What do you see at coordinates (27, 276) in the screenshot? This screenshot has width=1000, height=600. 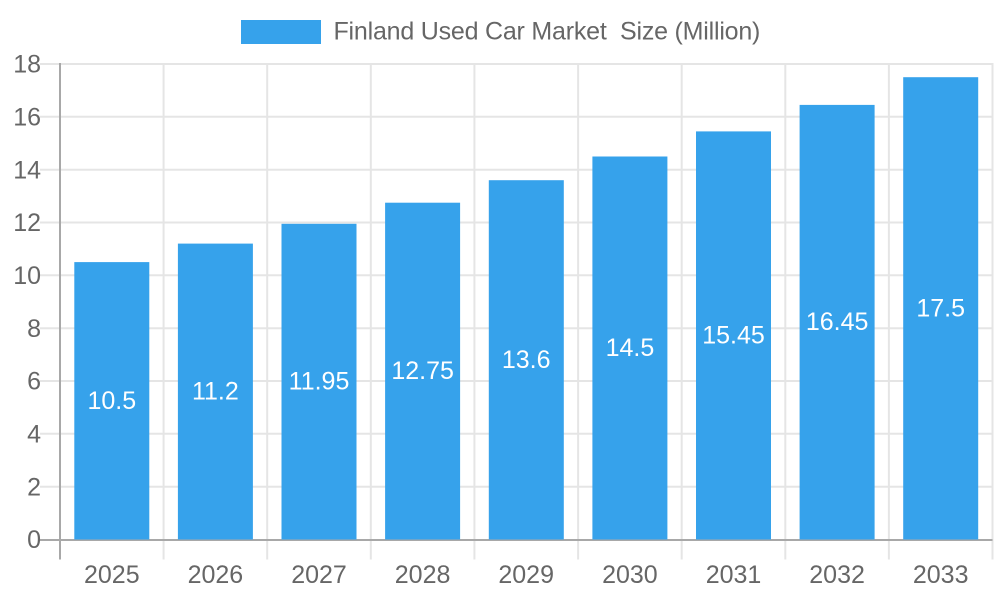 I see `svg-text: 10` at bounding box center [27, 276].